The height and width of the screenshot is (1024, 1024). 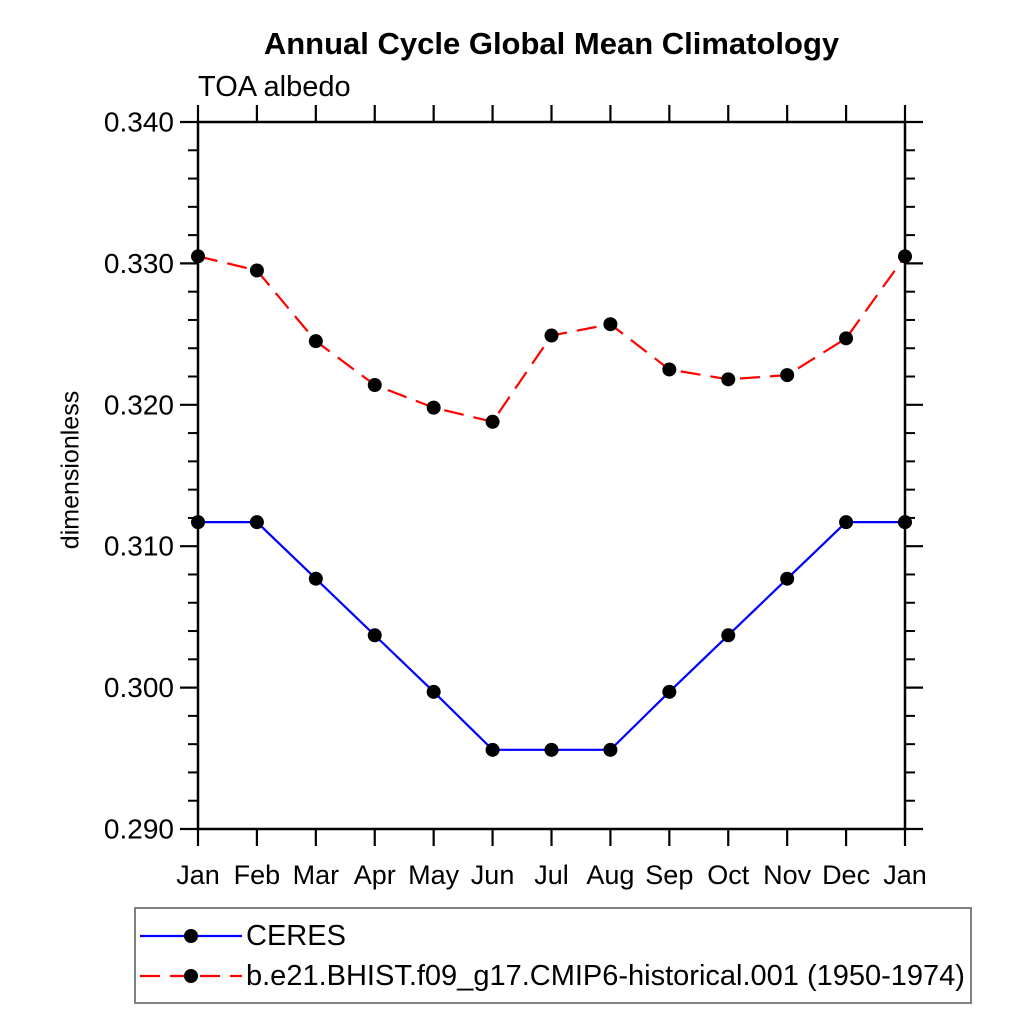 What do you see at coordinates (493, 875) in the screenshot?
I see `x-axis-tick-label: Jun` at bounding box center [493, 875].